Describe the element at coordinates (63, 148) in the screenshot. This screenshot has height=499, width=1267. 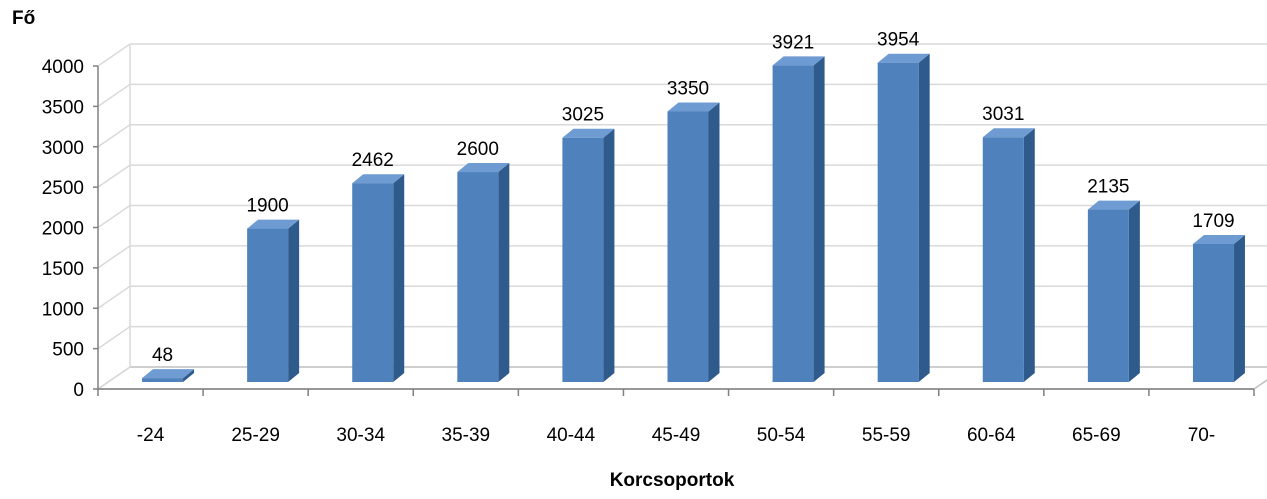
I see `y-tick-label: 3000` at that location.